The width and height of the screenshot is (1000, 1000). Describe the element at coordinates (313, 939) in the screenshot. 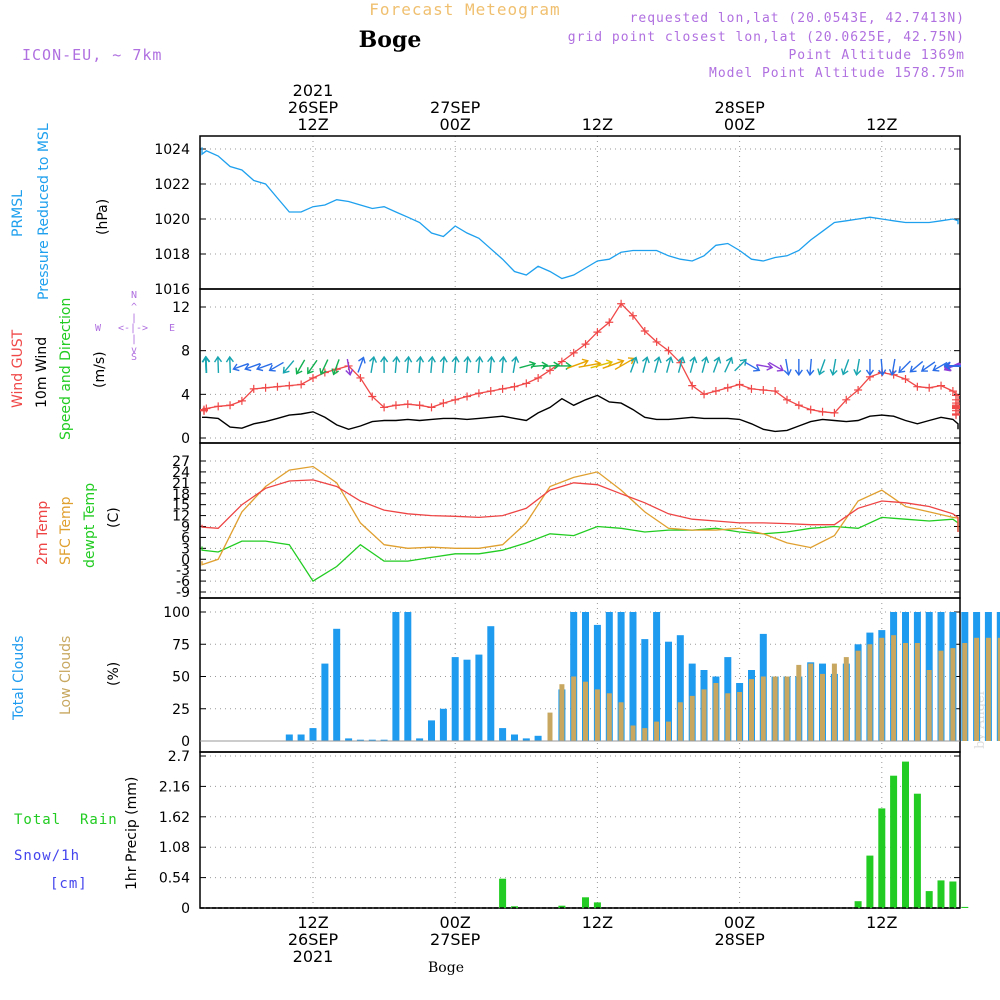

I see `time-label-bottom: 26SEP` at that location.